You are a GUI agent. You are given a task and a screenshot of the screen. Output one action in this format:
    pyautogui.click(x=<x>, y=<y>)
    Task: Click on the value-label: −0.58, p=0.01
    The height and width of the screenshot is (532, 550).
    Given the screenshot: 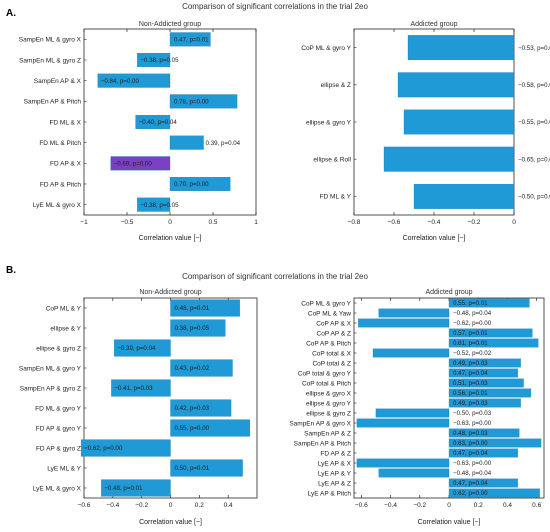 What is the action you would take?
    pyautogui.click(x=534, y=85)
    